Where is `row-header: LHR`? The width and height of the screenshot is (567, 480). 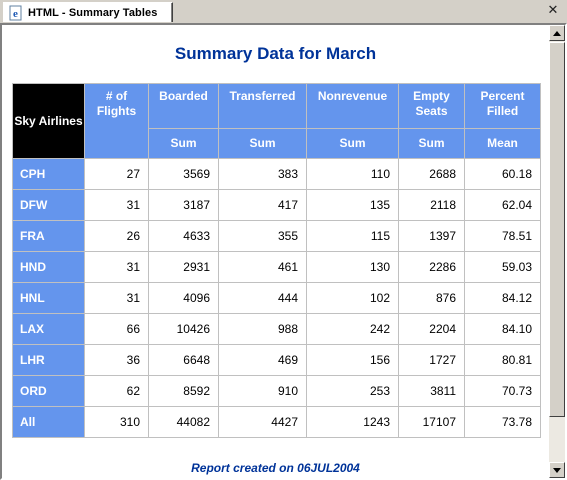 row-header: LHR is located at coordinates (48, 360).